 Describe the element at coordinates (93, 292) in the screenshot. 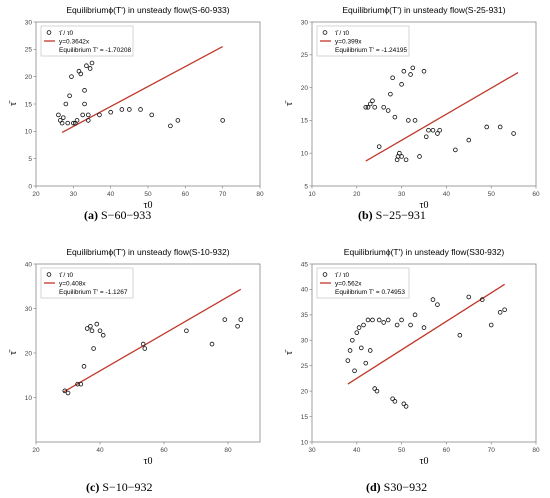

I see `legend-label-equilibrium: Equilibrium T' = -1.1267` at that location.